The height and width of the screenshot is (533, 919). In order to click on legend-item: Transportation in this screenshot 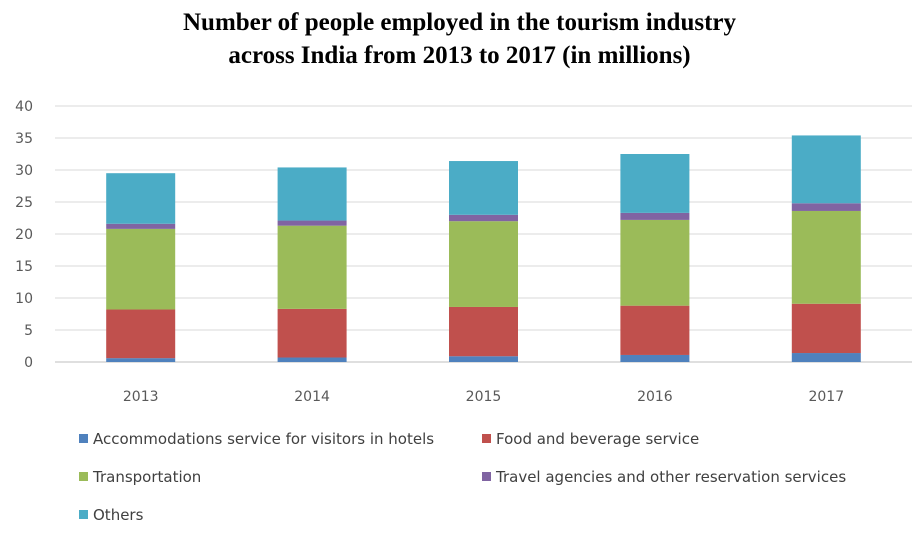, I will do `click(140, 477)`.